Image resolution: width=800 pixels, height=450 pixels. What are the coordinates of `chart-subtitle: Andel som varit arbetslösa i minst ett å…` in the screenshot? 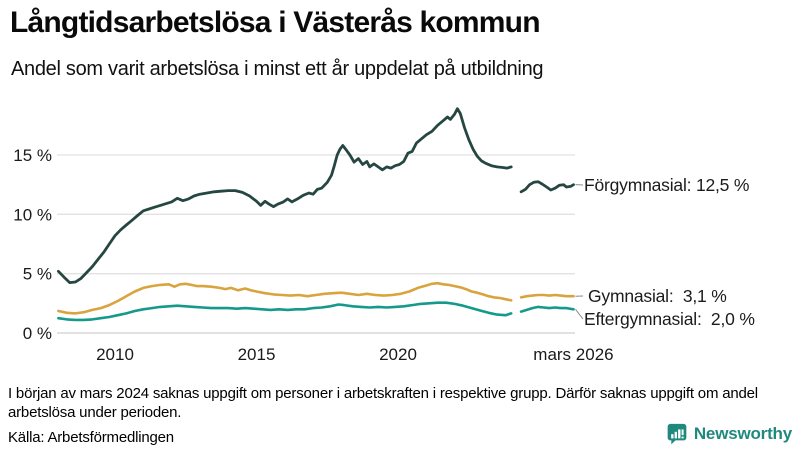 It's located at (277, 69).